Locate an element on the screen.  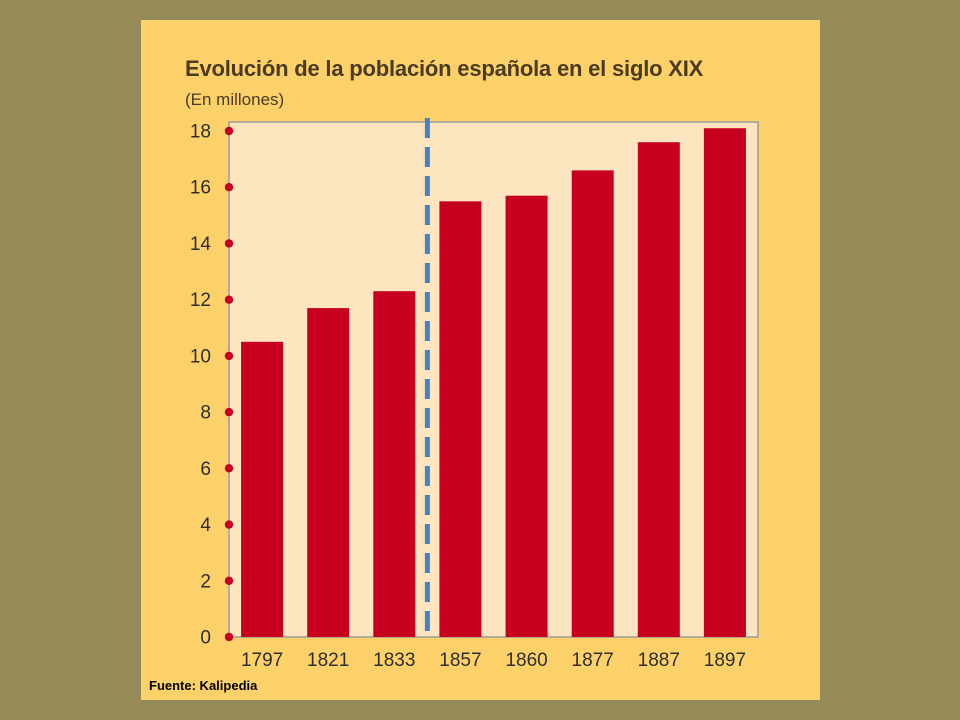
y-tick-label-14: 14 is located at coordinates (201, 244).